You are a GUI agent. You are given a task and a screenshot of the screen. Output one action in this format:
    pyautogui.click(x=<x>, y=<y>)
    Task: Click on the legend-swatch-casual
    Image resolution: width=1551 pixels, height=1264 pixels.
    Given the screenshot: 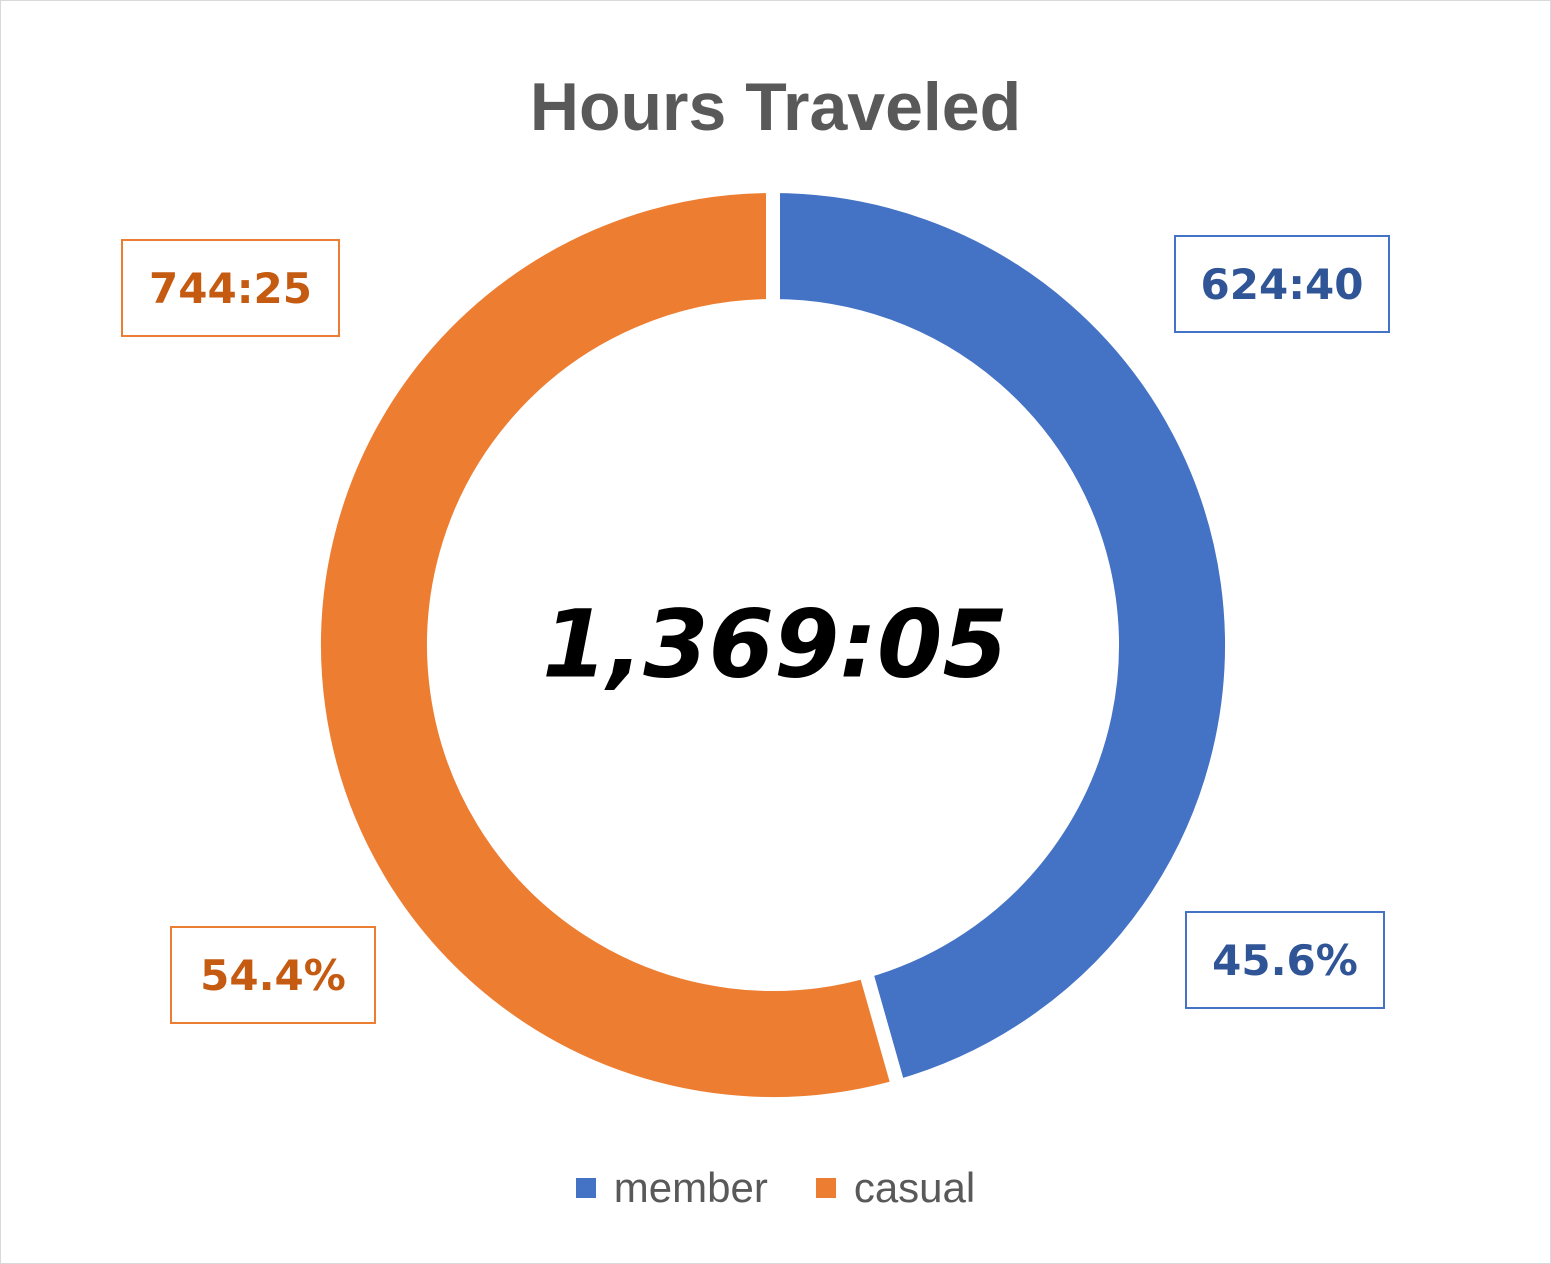 What is the action you would take?
    pyautogui.click(x=825, y=1188)
    